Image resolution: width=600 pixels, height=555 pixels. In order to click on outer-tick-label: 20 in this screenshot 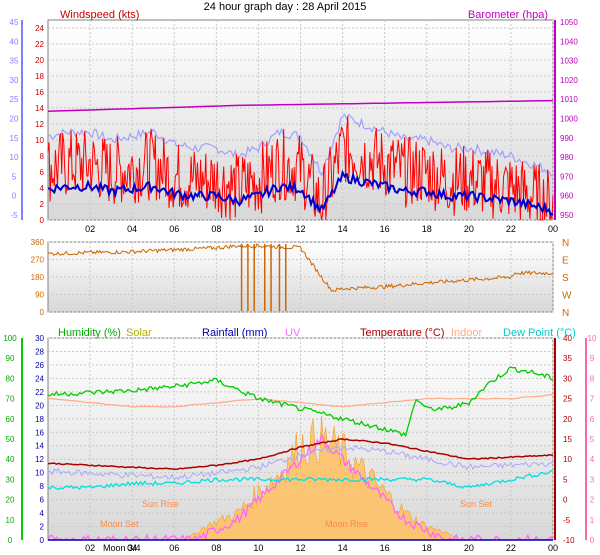, I will do `click(14, 119)`.